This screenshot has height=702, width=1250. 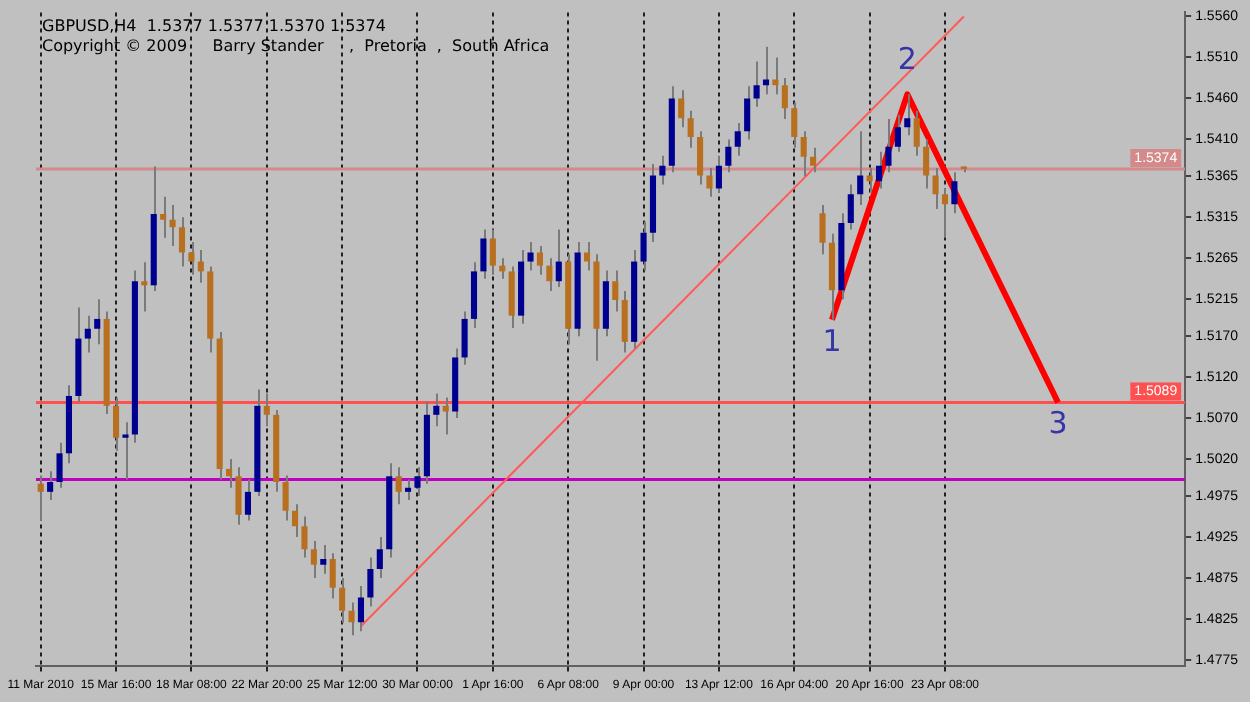 I want to click on annotation: 3, so click(x=1058, y=423).